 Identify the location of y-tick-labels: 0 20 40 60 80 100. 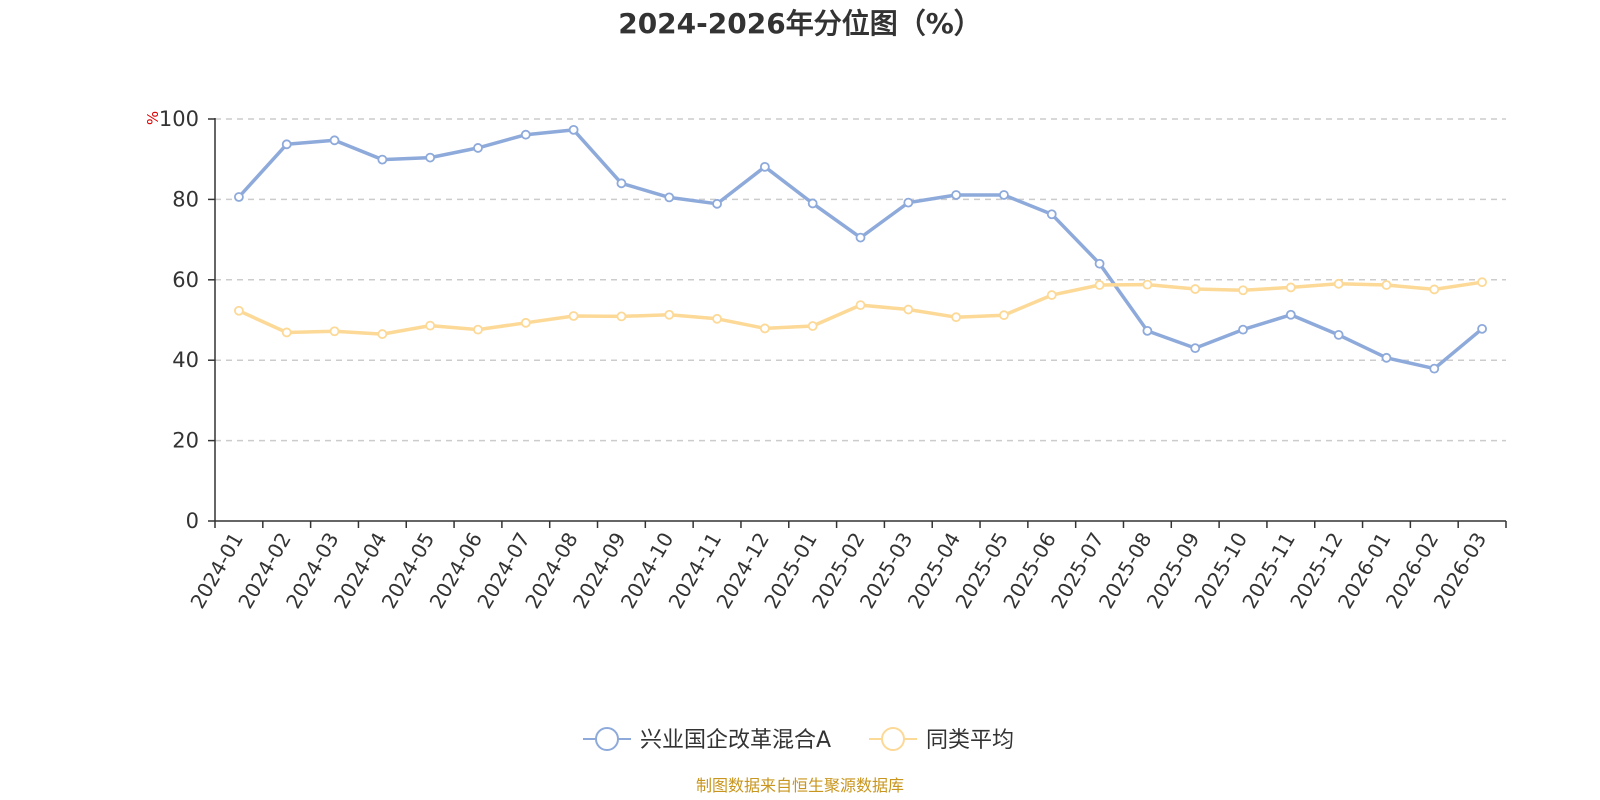
(179, 320).